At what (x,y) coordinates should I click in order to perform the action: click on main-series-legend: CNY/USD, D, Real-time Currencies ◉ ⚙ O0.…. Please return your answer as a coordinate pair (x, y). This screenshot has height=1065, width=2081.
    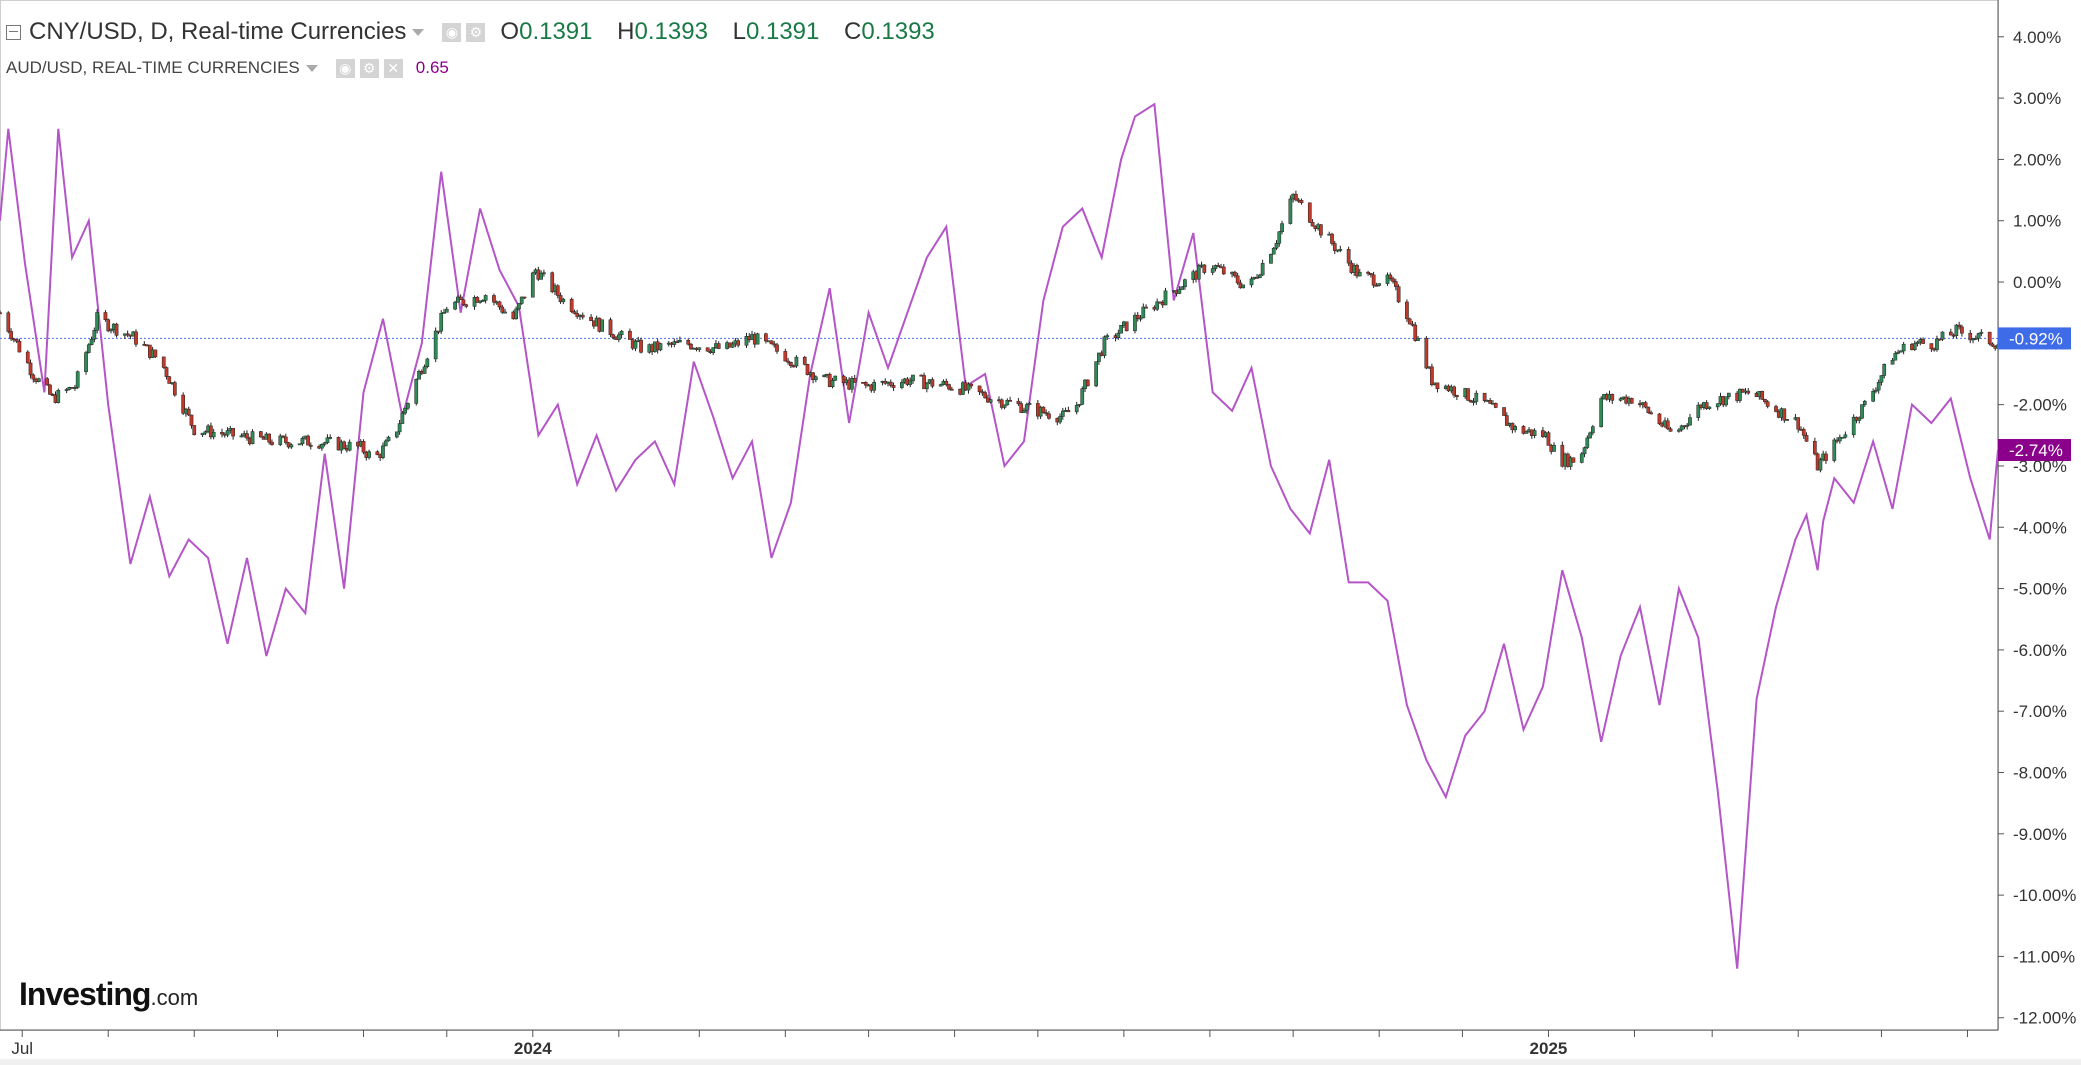
    Looking at the image, I should click on (479, 32).